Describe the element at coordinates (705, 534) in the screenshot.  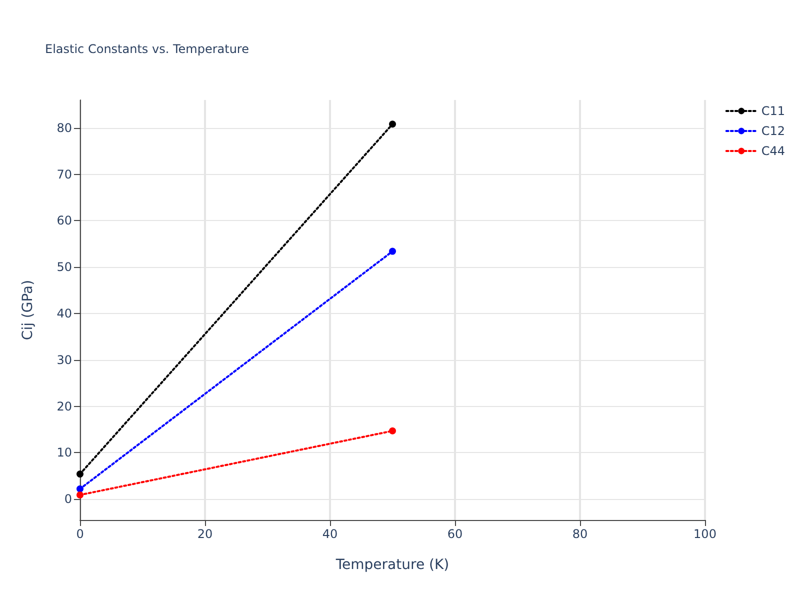
I see `x-tick-label: 100` at that location.